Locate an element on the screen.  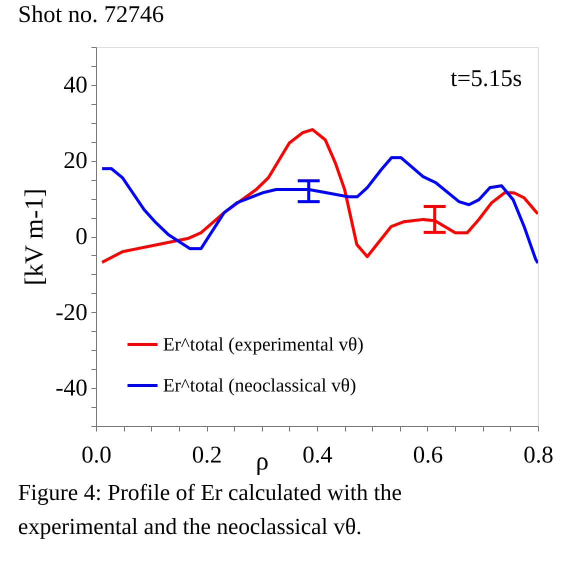
x-tick-label: 0.2 is located at coordinates (207, 455).